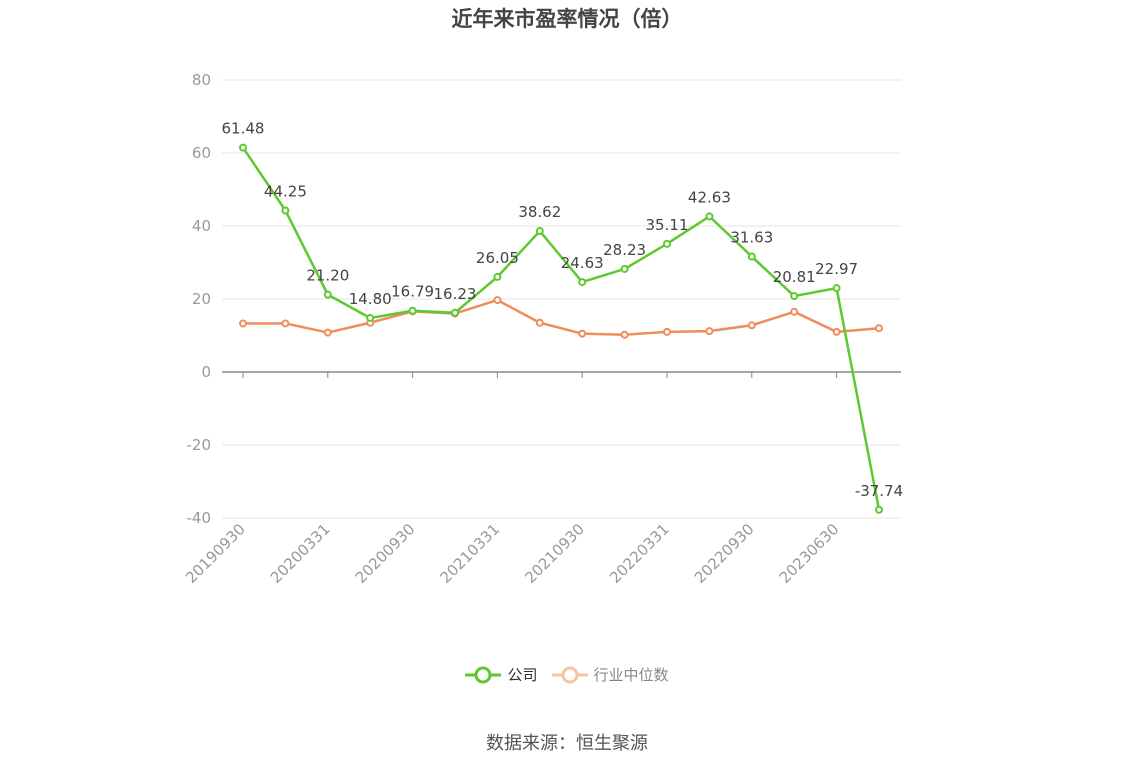  Describe the element at coordinates (569, 674) in the screenshot. I see `industry-legend-icon` at that location.